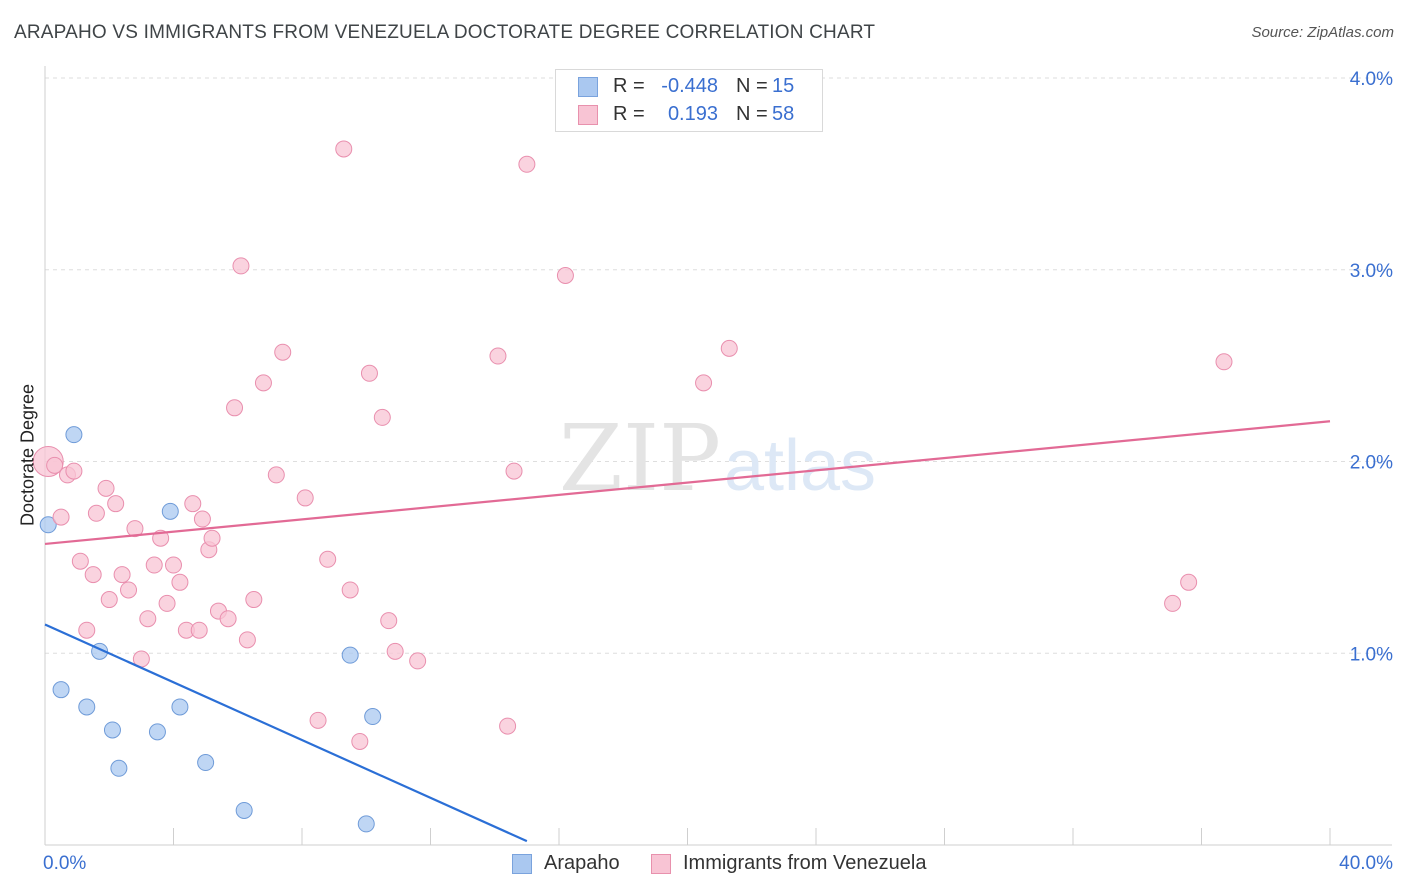  Describe the element at coordinates (1366, 863) in the screenshot. I see `x-tick-label-max: 40.0%` at that location.